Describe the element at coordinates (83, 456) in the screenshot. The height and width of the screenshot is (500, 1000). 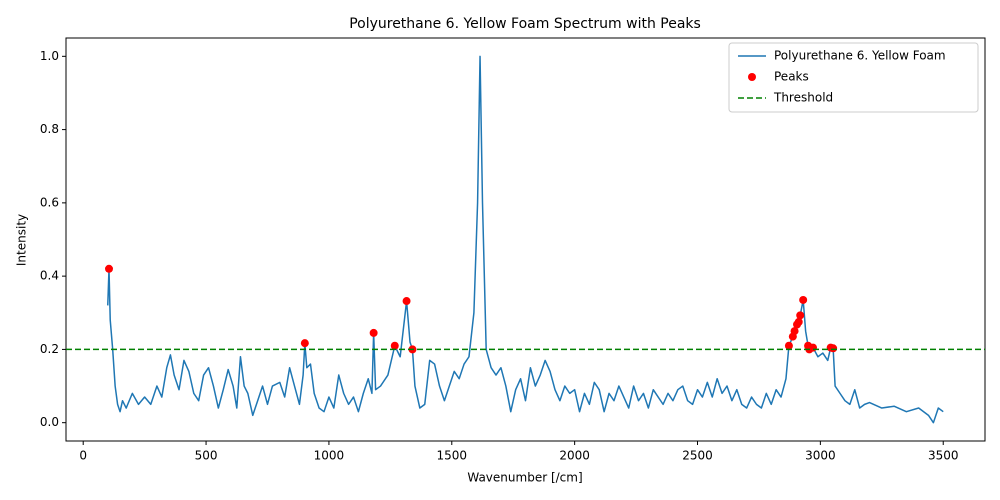
I see `x-tick-label: 0` at that location.